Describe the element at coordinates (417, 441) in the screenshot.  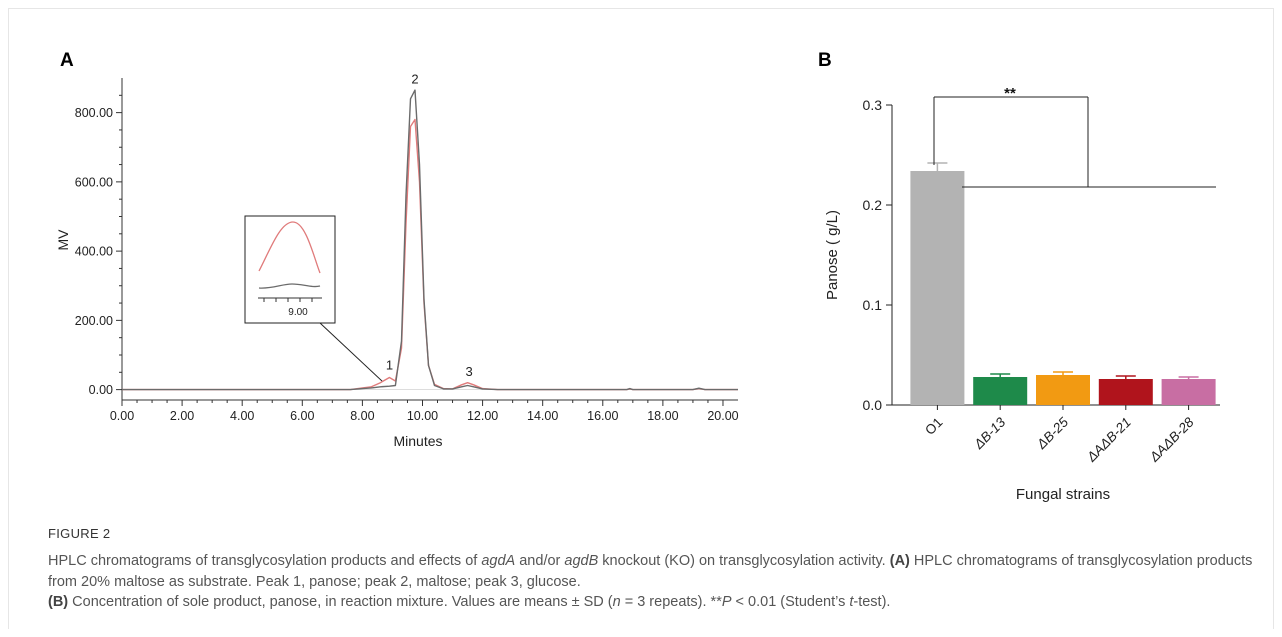
I see `panel-a-xlabel: Minutes` at that location.